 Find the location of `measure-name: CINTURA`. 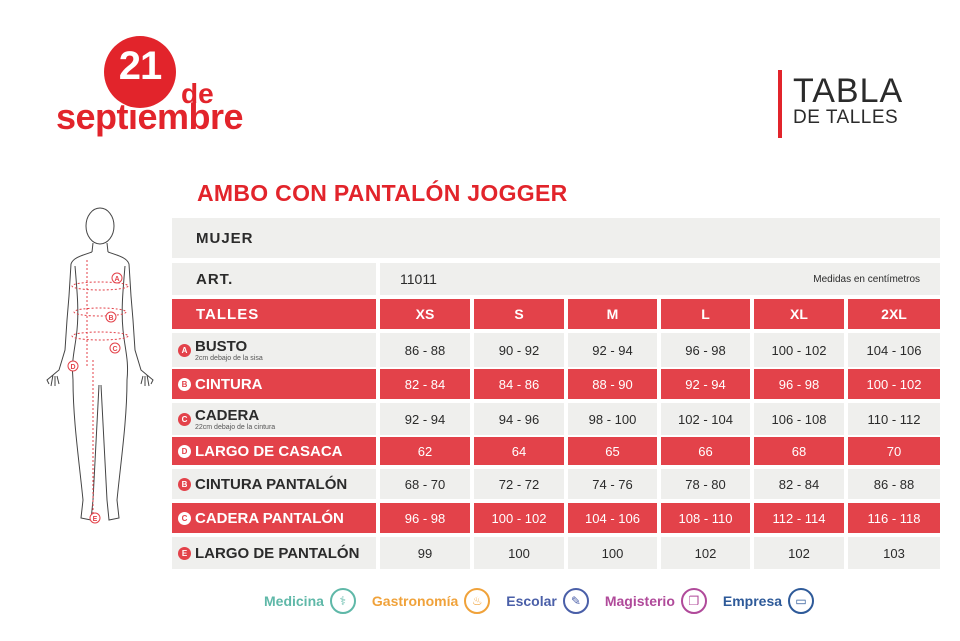

measure-name: CINTURA is located at coordinates (229, 384).